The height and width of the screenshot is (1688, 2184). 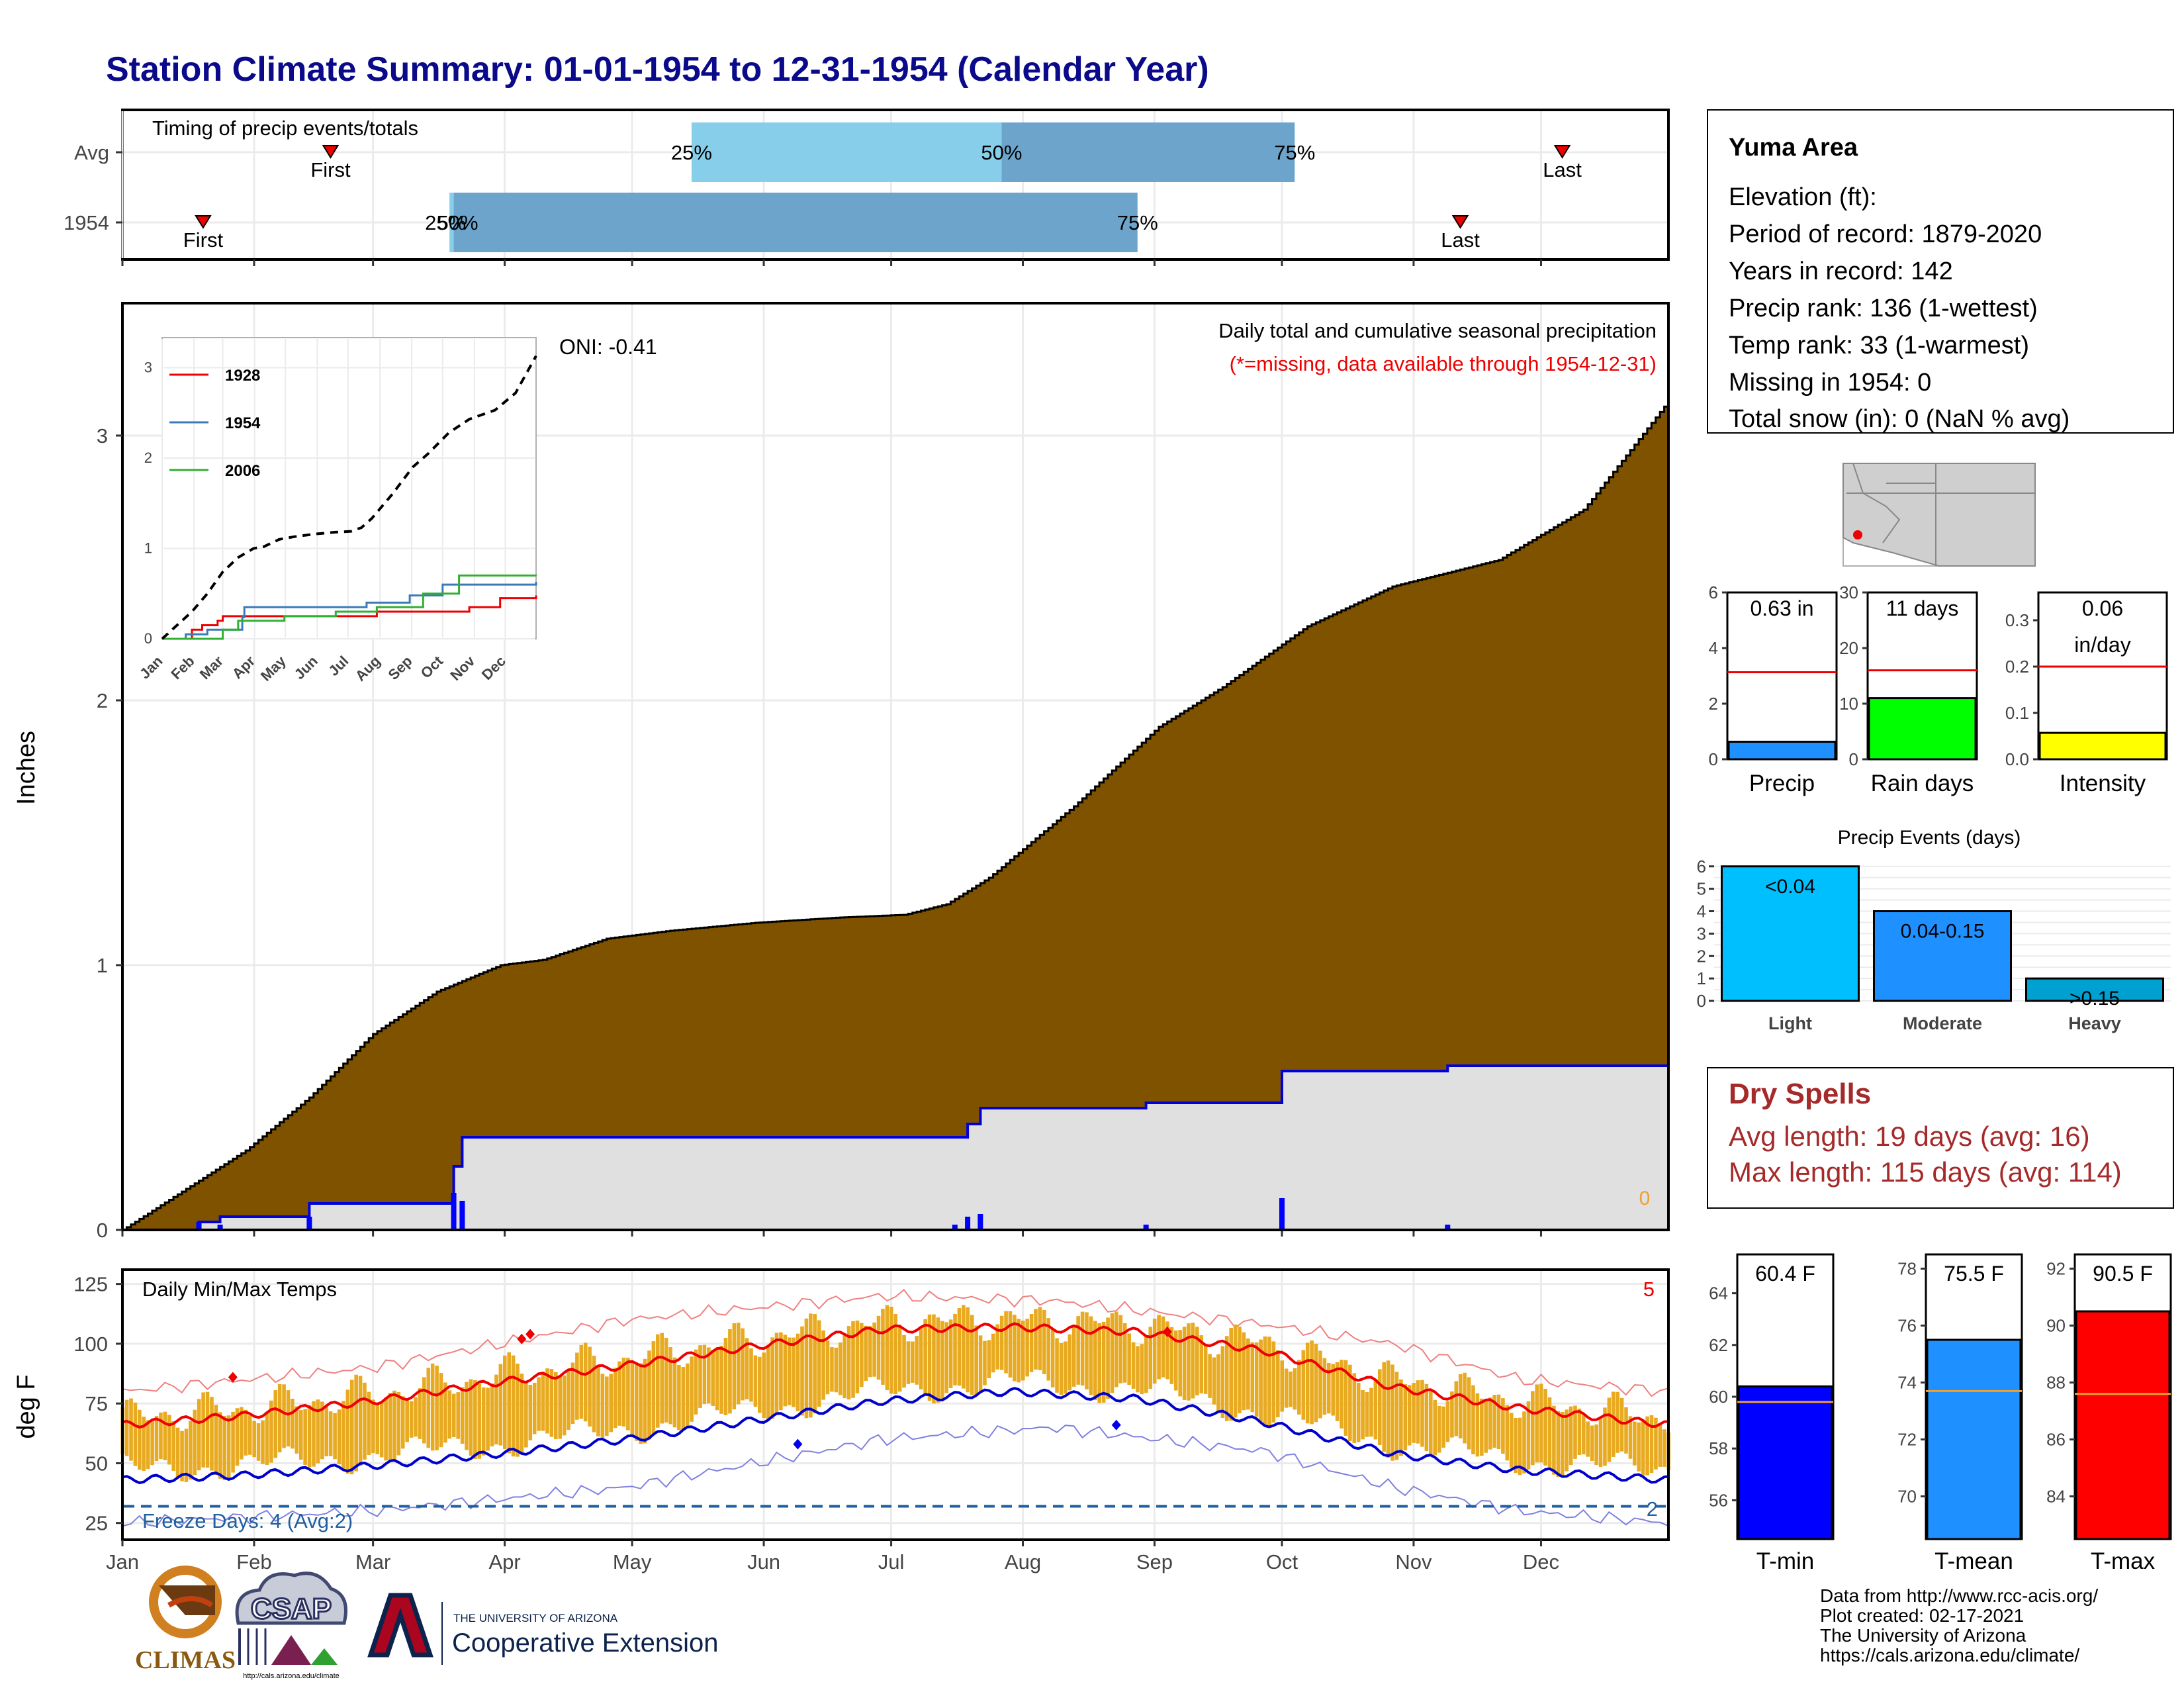 I want to click on quartile-label: 50%, so click(x=457, y=222).